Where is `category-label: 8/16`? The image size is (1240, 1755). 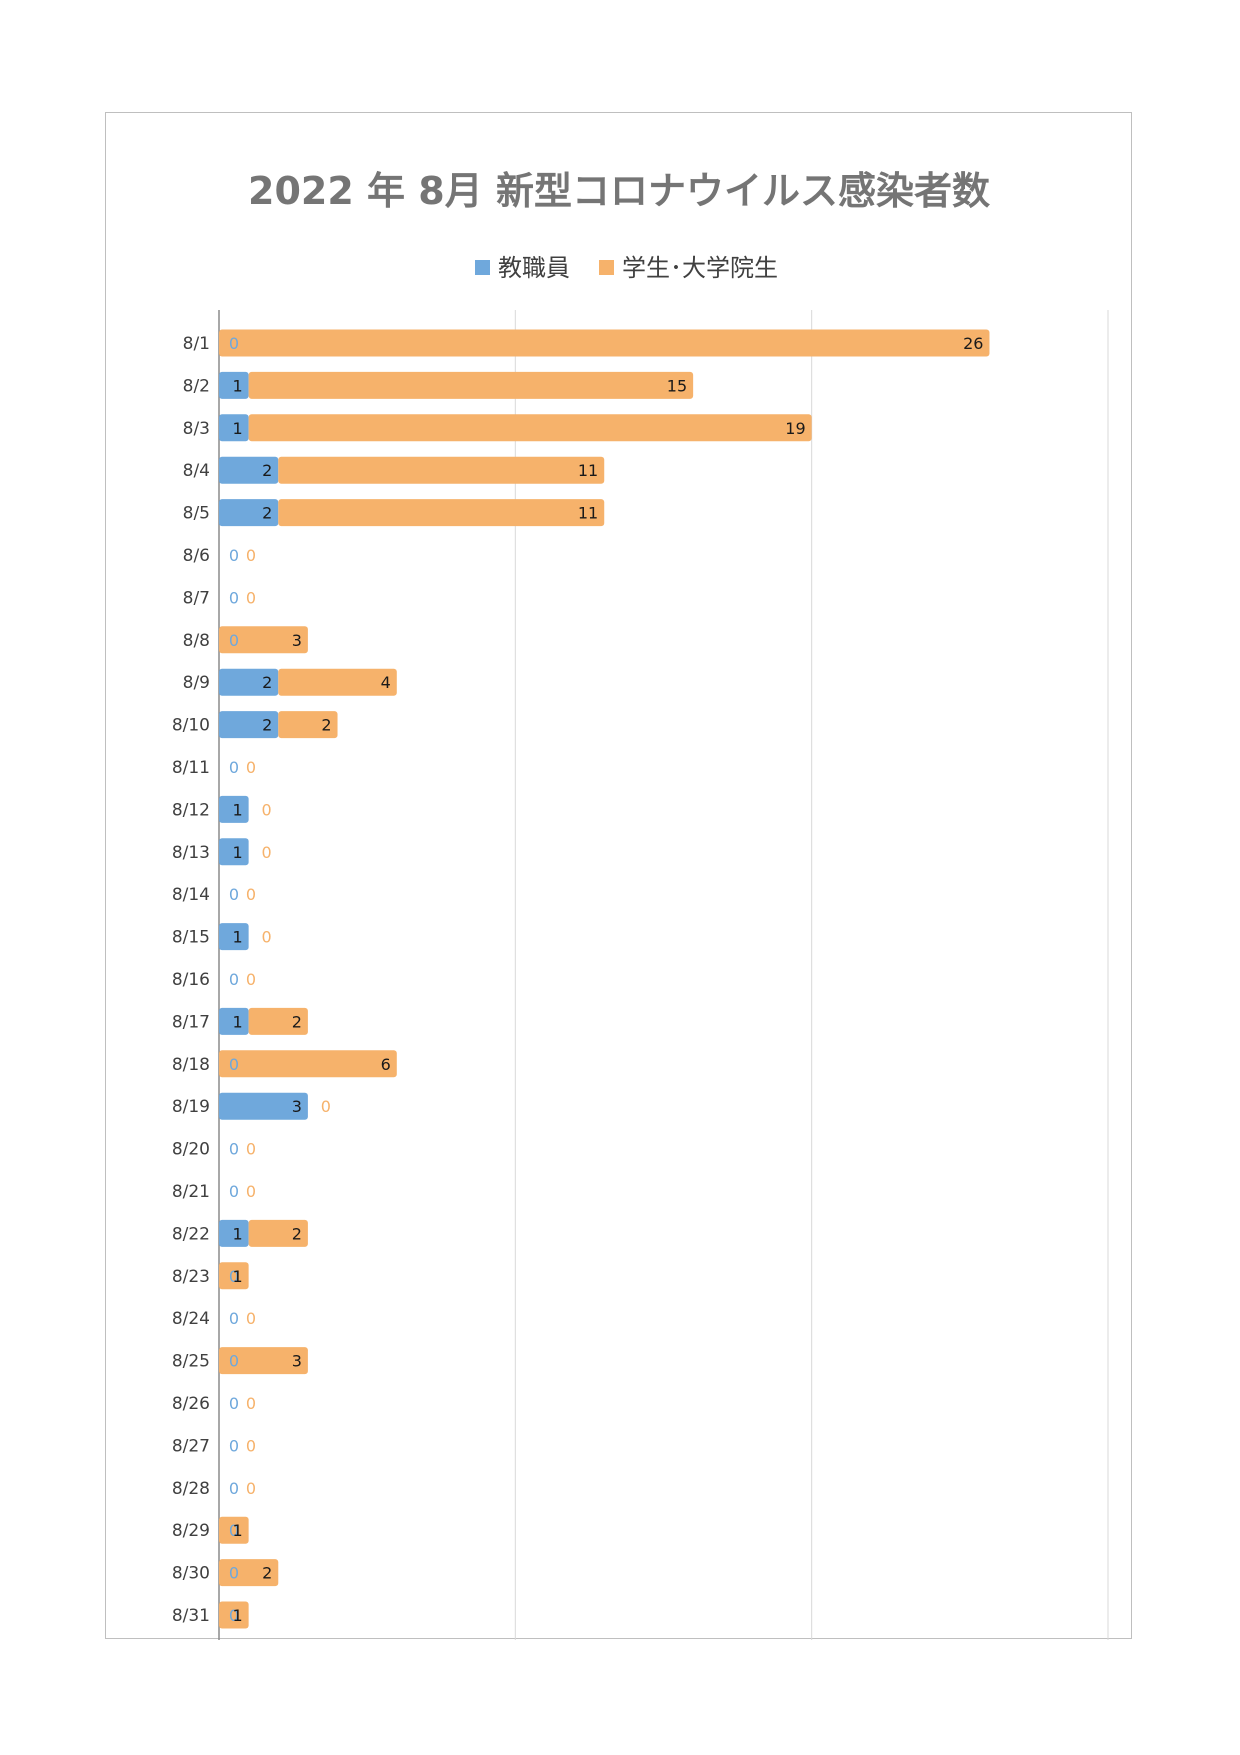 category-label: 8/16 is located at coordinates (191, 980).